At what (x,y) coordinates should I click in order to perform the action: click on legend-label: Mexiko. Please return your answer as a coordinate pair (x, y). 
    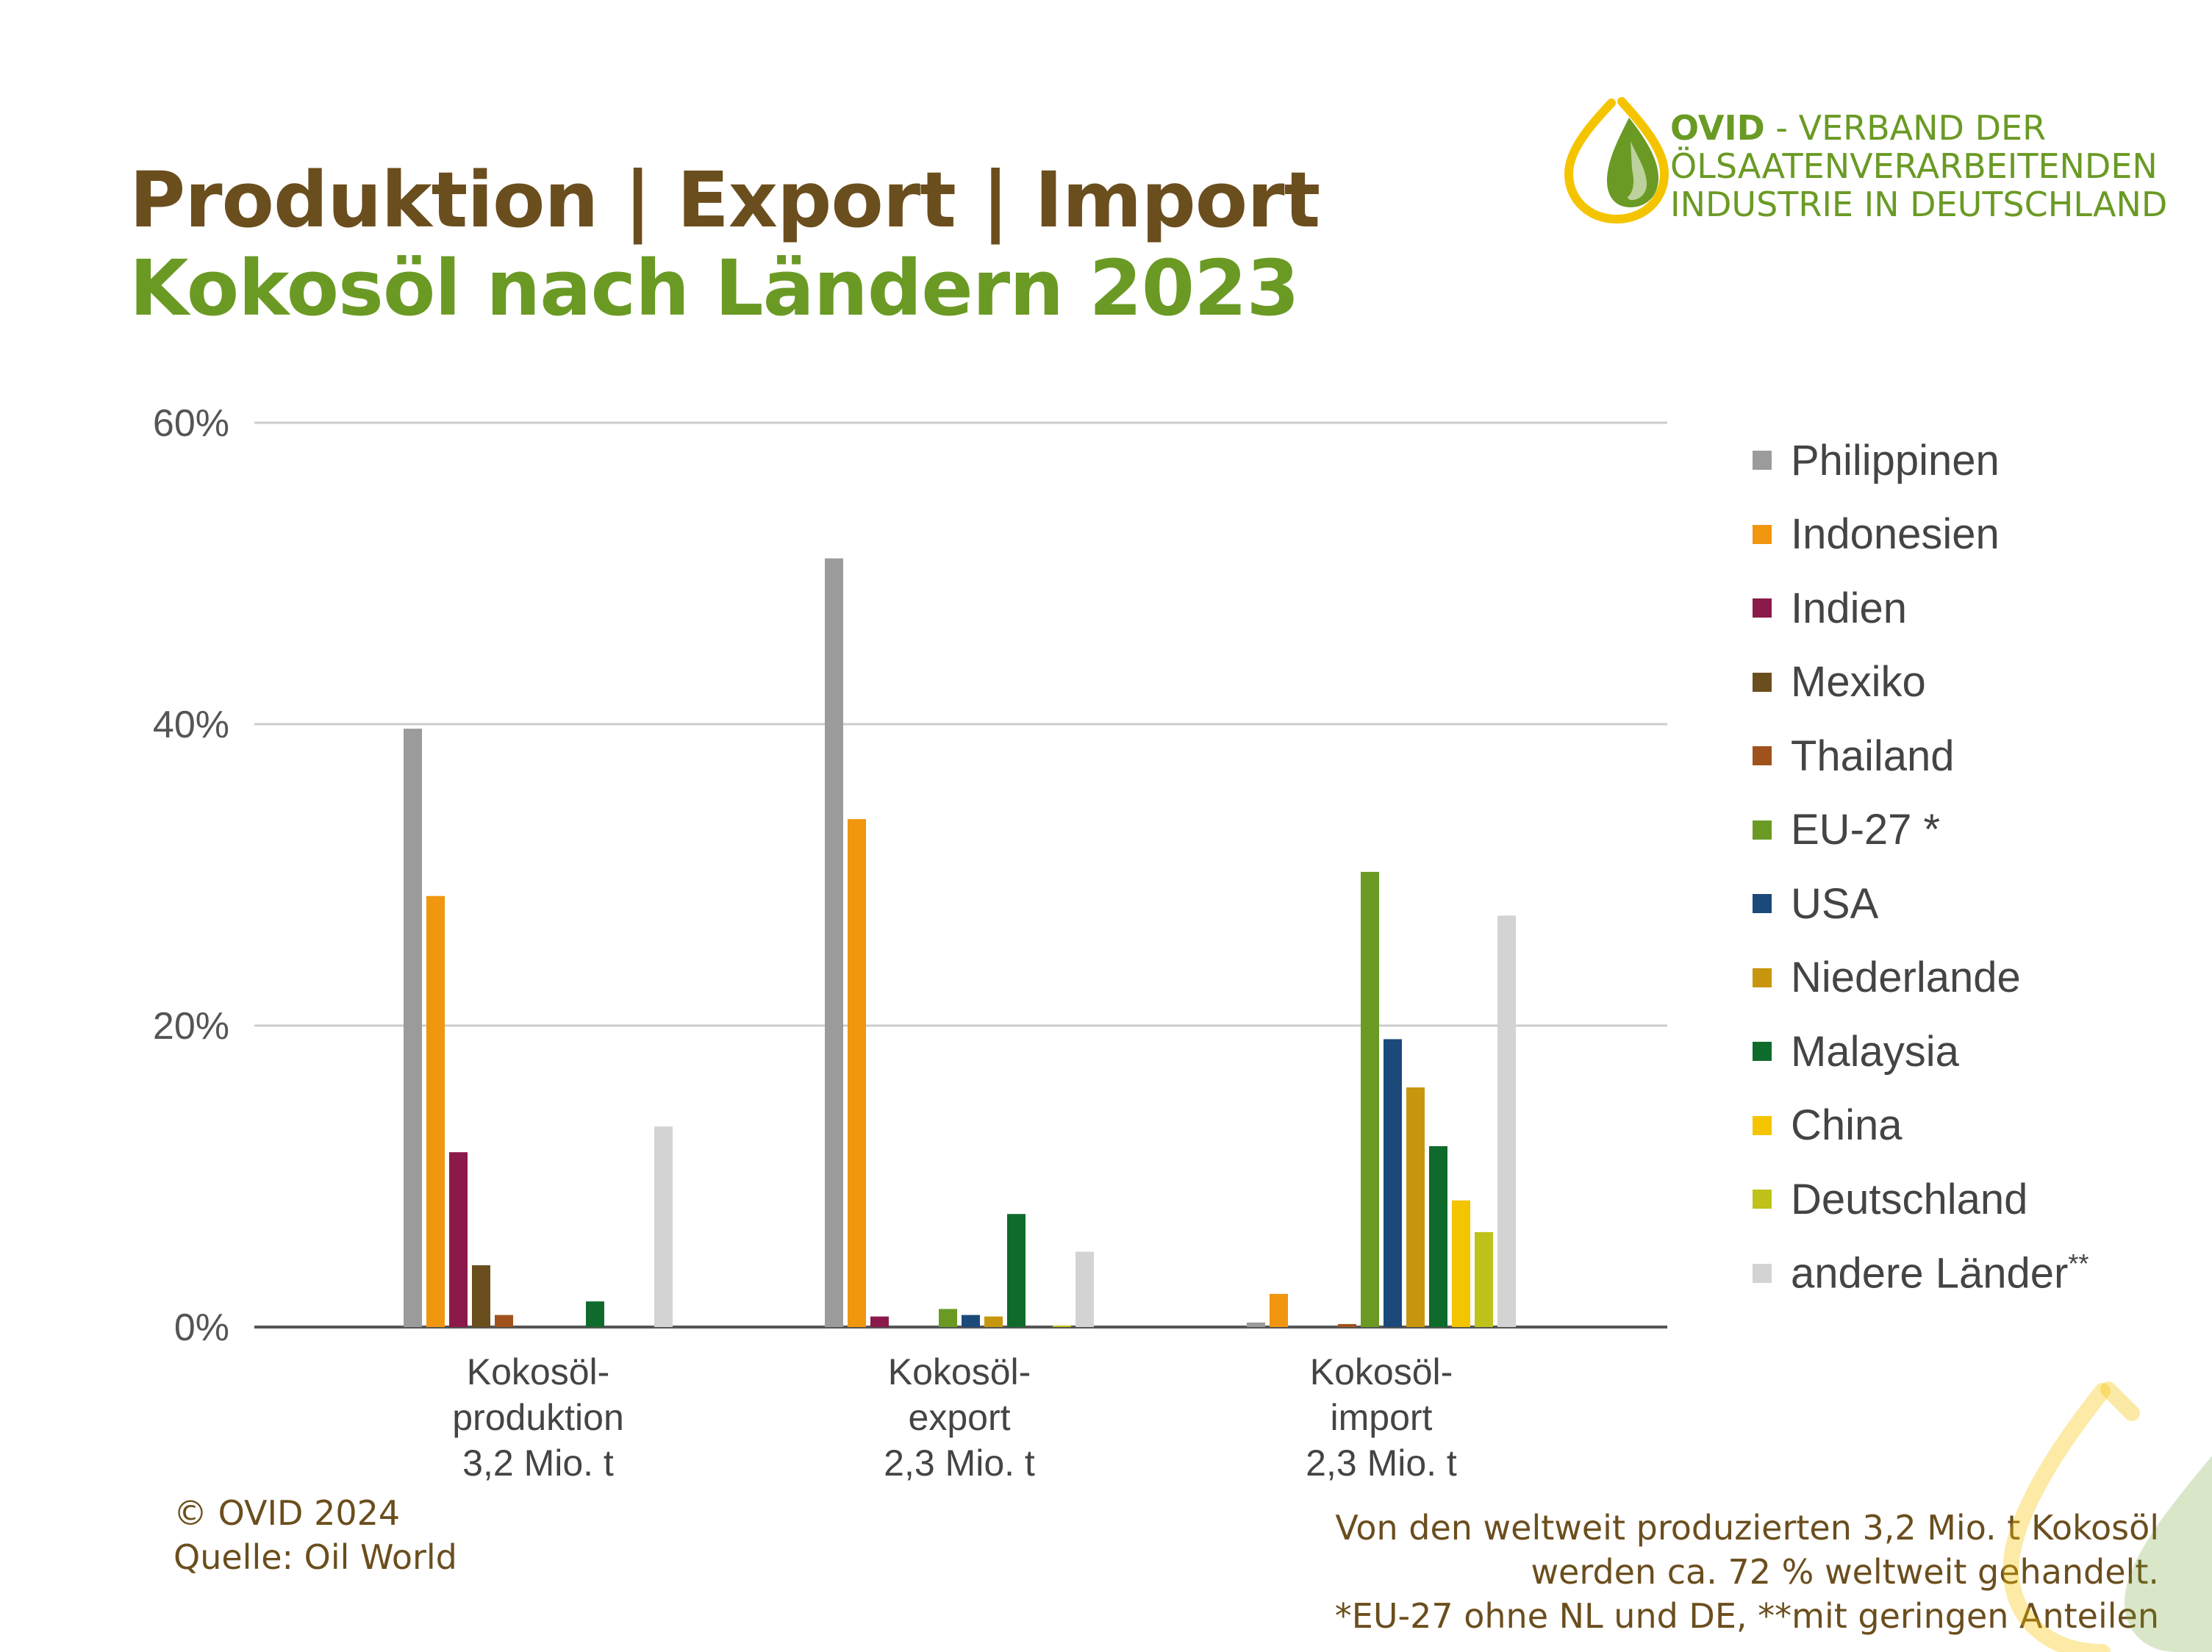
    Looking at the image, I should click on (1858, 682).